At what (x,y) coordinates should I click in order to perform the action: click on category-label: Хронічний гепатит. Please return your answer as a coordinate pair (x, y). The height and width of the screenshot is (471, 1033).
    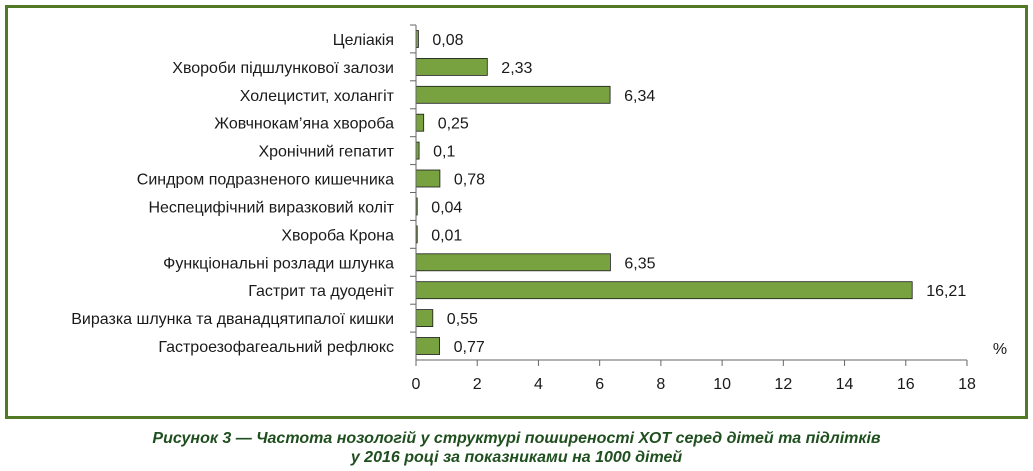
    Looking at the image, I should click on (326, 152).